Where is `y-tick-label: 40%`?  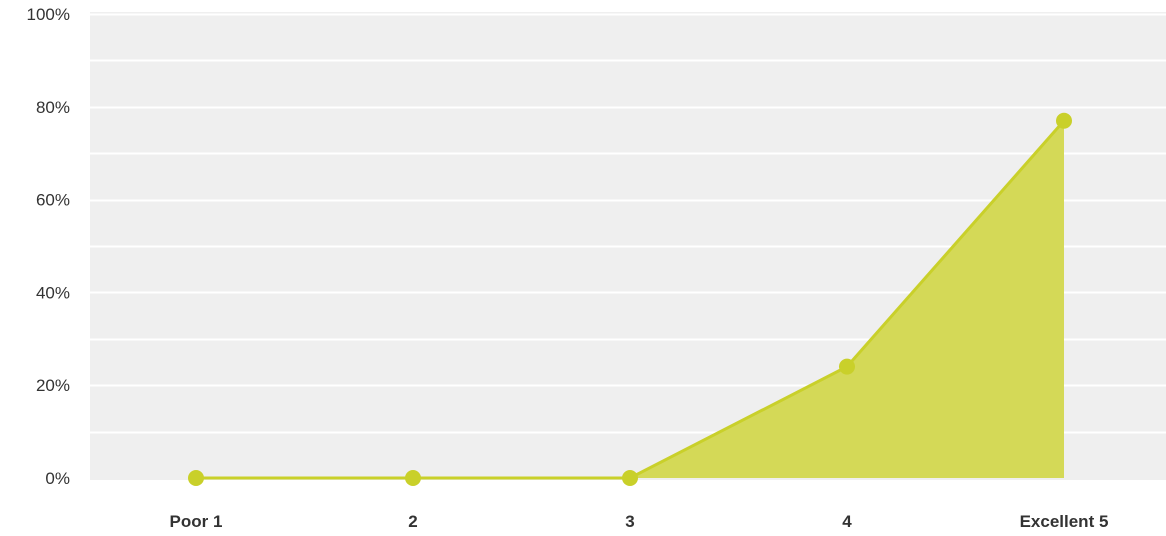 y-tick-label: 40% is located at coordinates (53, 292).